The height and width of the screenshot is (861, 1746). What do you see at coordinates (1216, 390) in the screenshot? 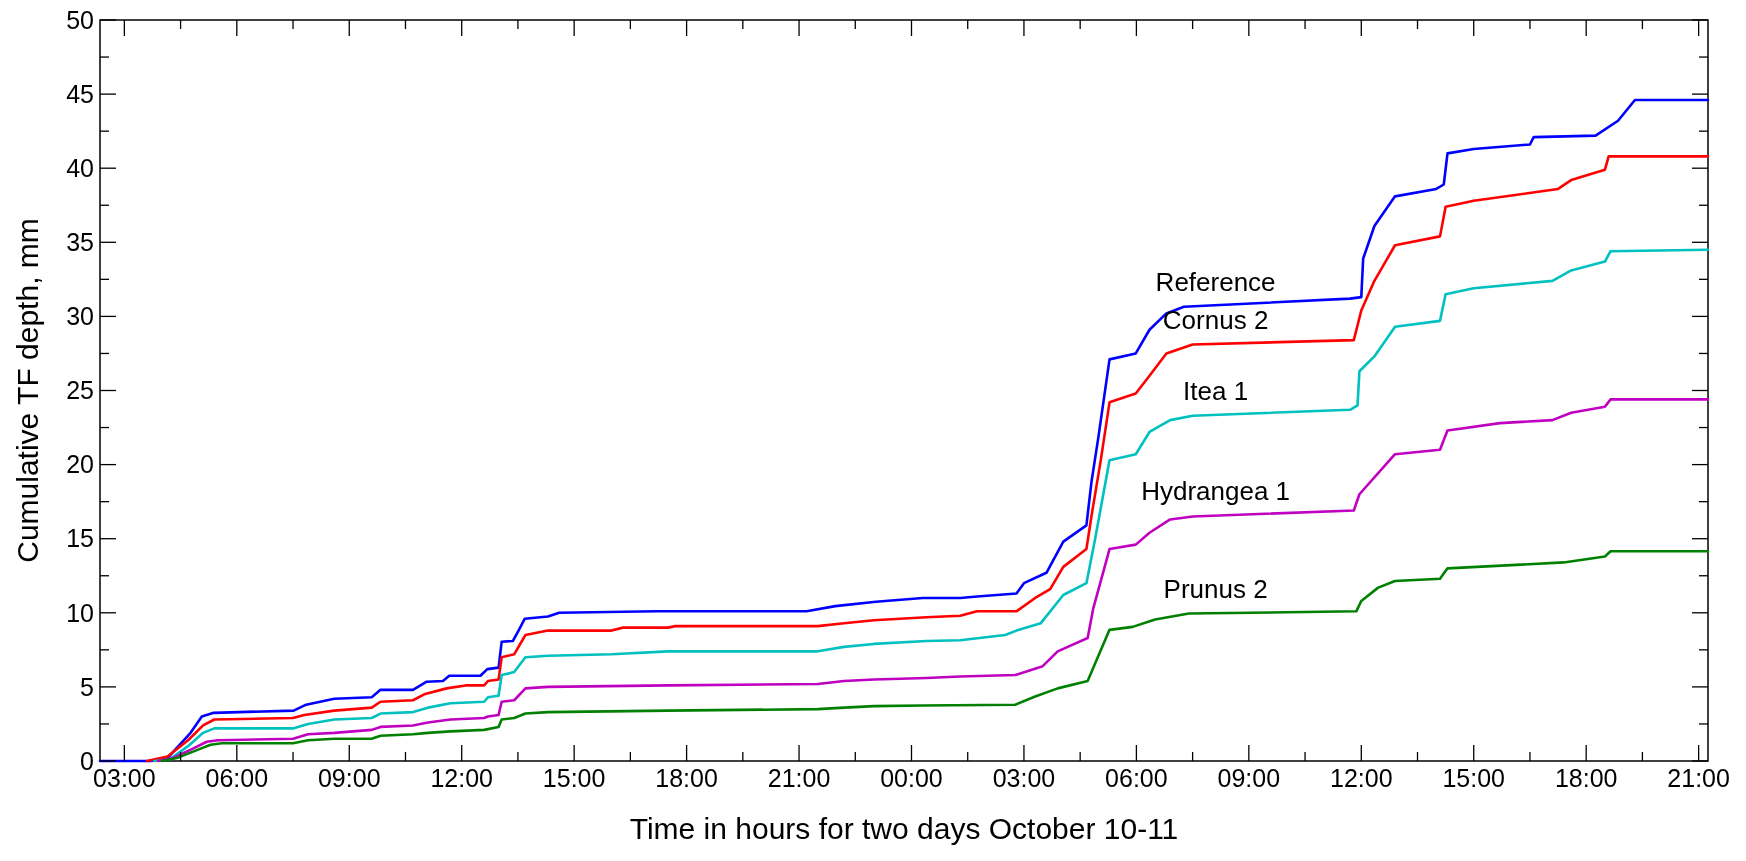
I see `series-label: Itea 1` at bounding box center [1216, 390].